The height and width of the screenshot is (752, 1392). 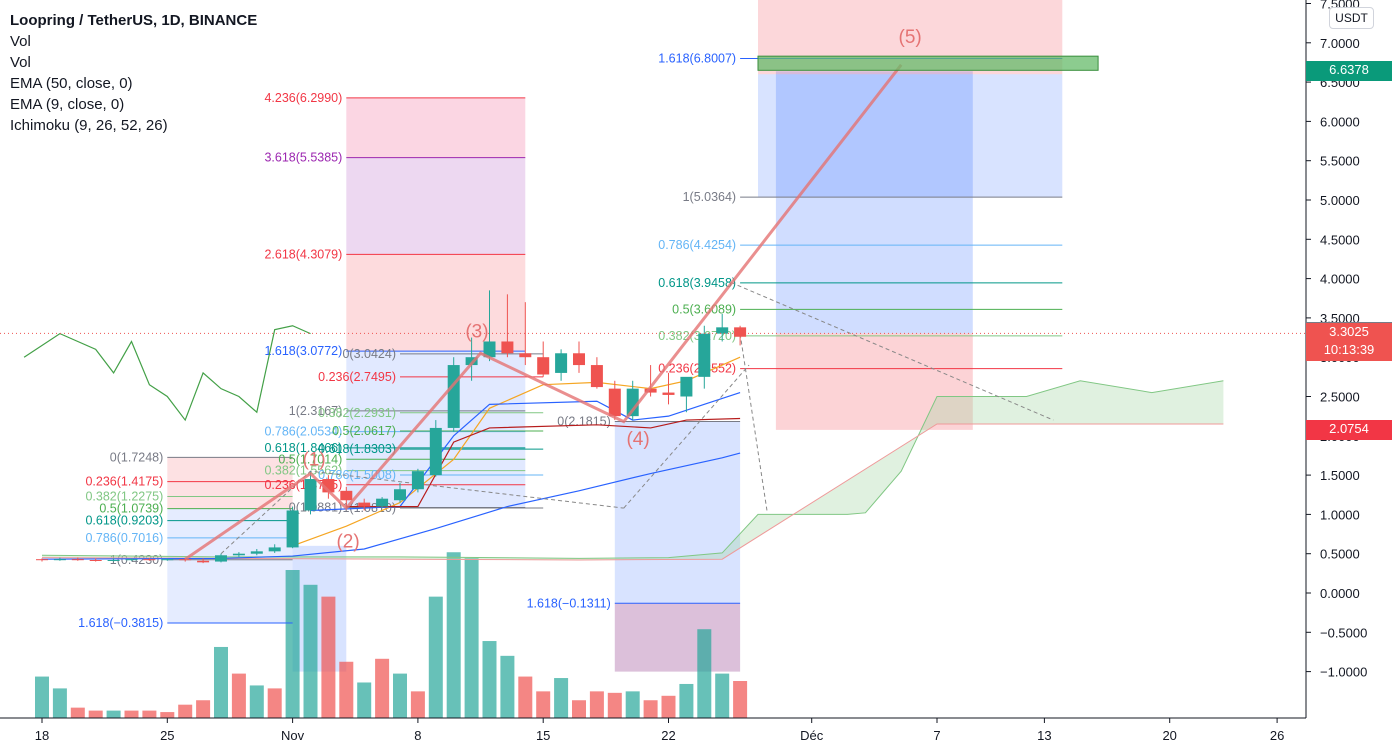 I want to click on price-axis, so click(x=1349, y=376).